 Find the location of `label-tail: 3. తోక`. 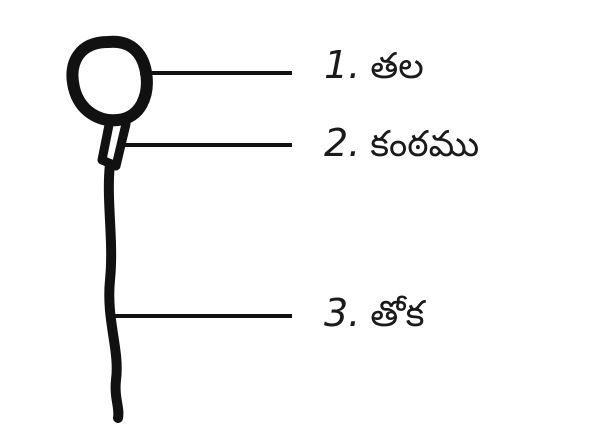

label-tail: 3. తోక is located at coordinates (374, 313).